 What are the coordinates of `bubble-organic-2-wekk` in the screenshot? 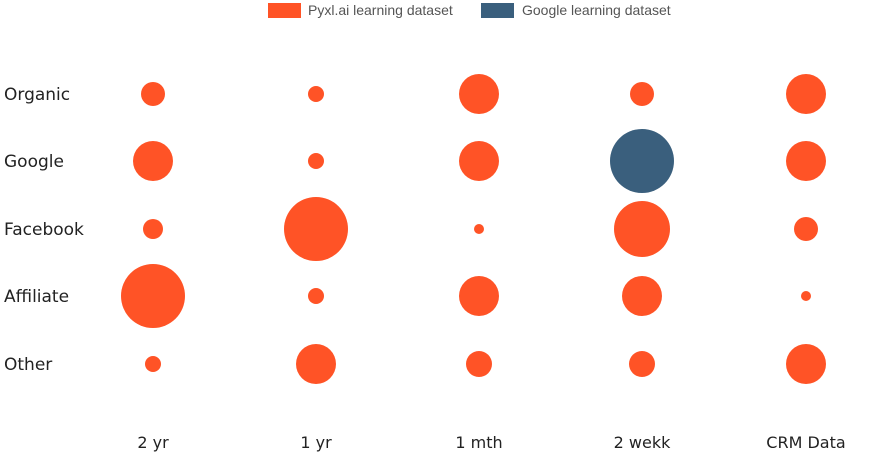 It's located at (642, 94).